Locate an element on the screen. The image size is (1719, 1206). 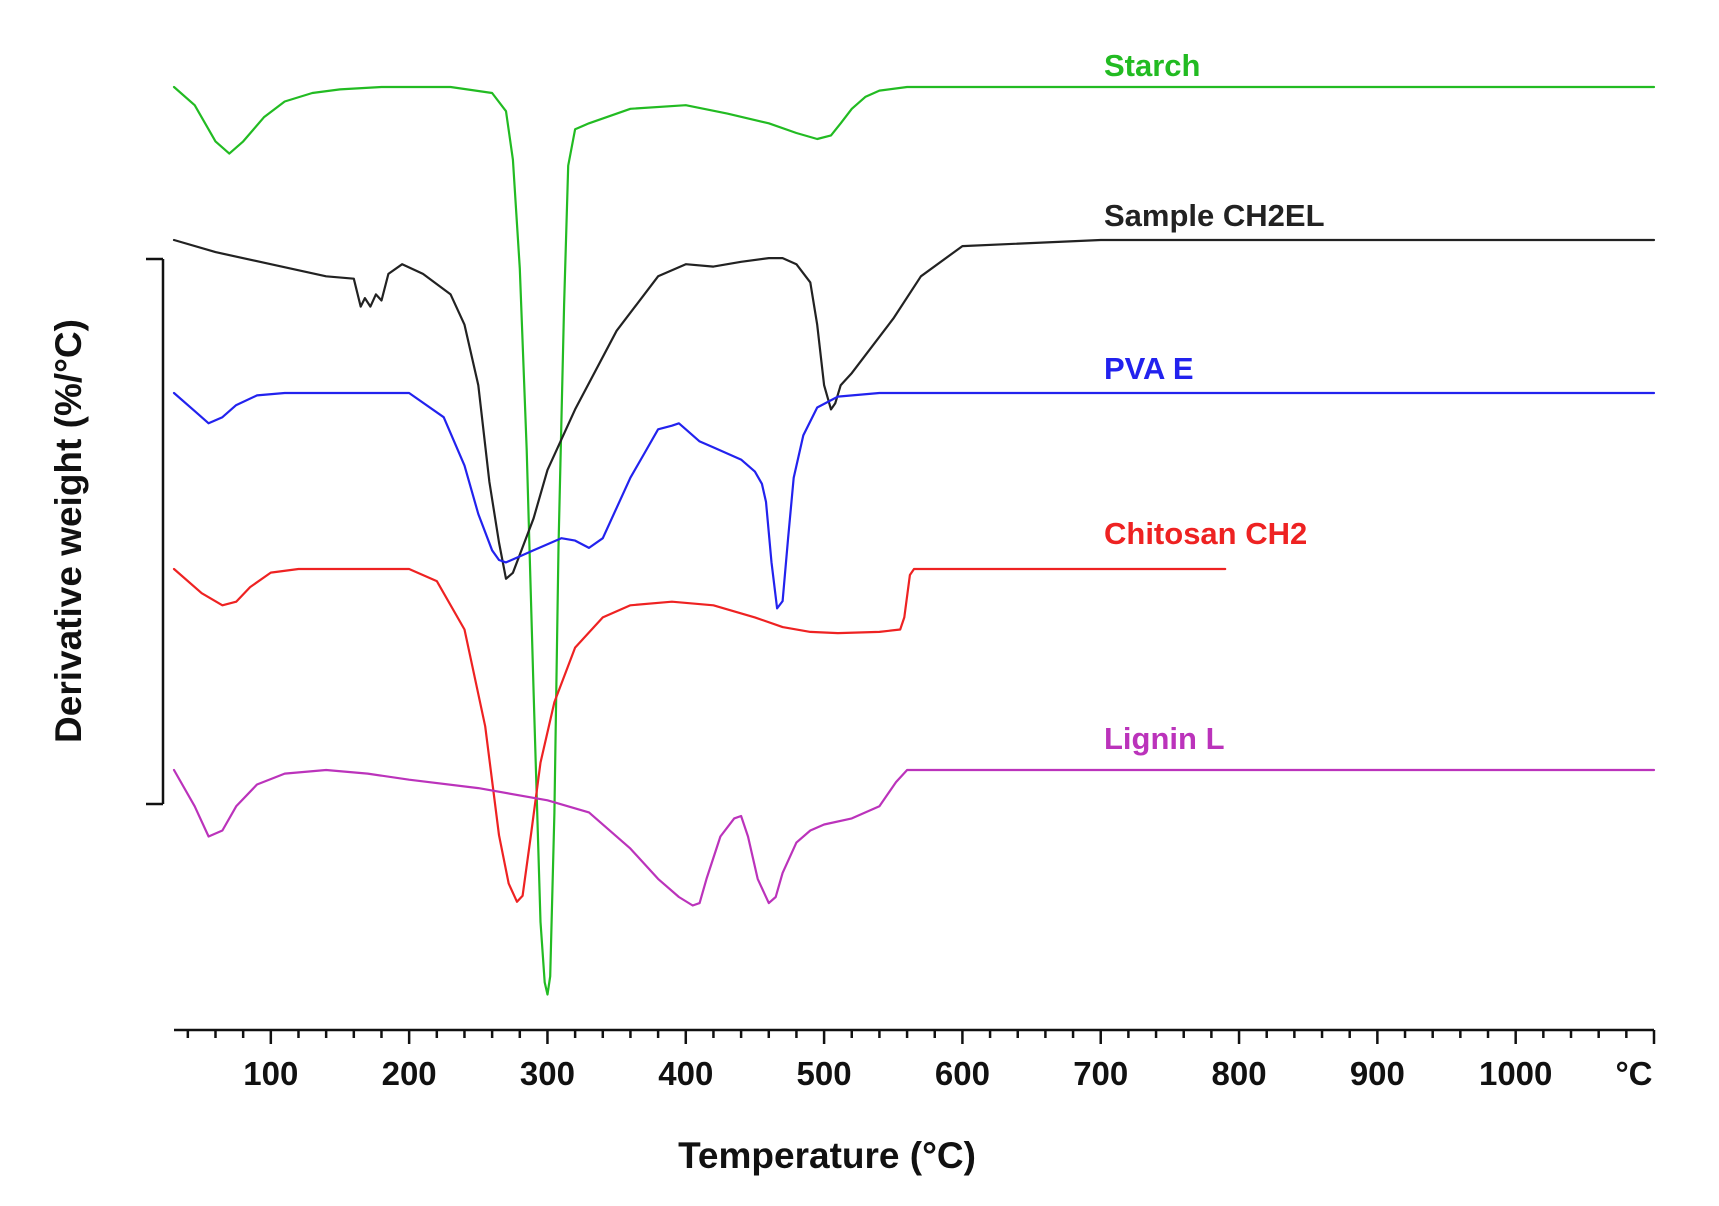
x-axis-title: Temperature (°C) is located at coordinates (827, 1155).